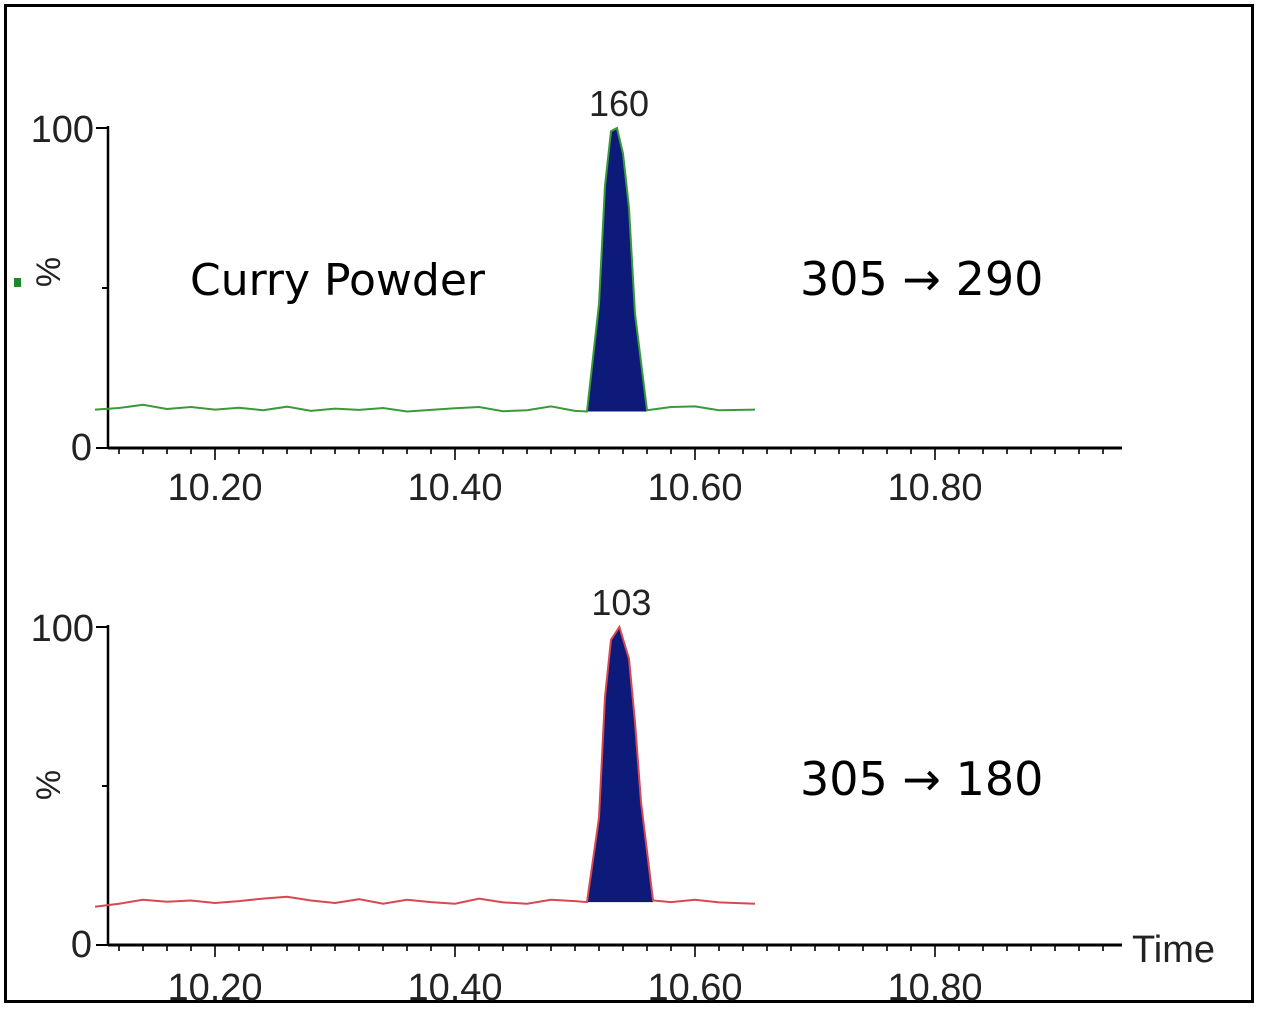 This screenshot has width=1262, height=1010. What do you see at coordinates (921, 779) in the screenshot?
I see `transition-label: 305 → 180` at bounding box center [921, 779].